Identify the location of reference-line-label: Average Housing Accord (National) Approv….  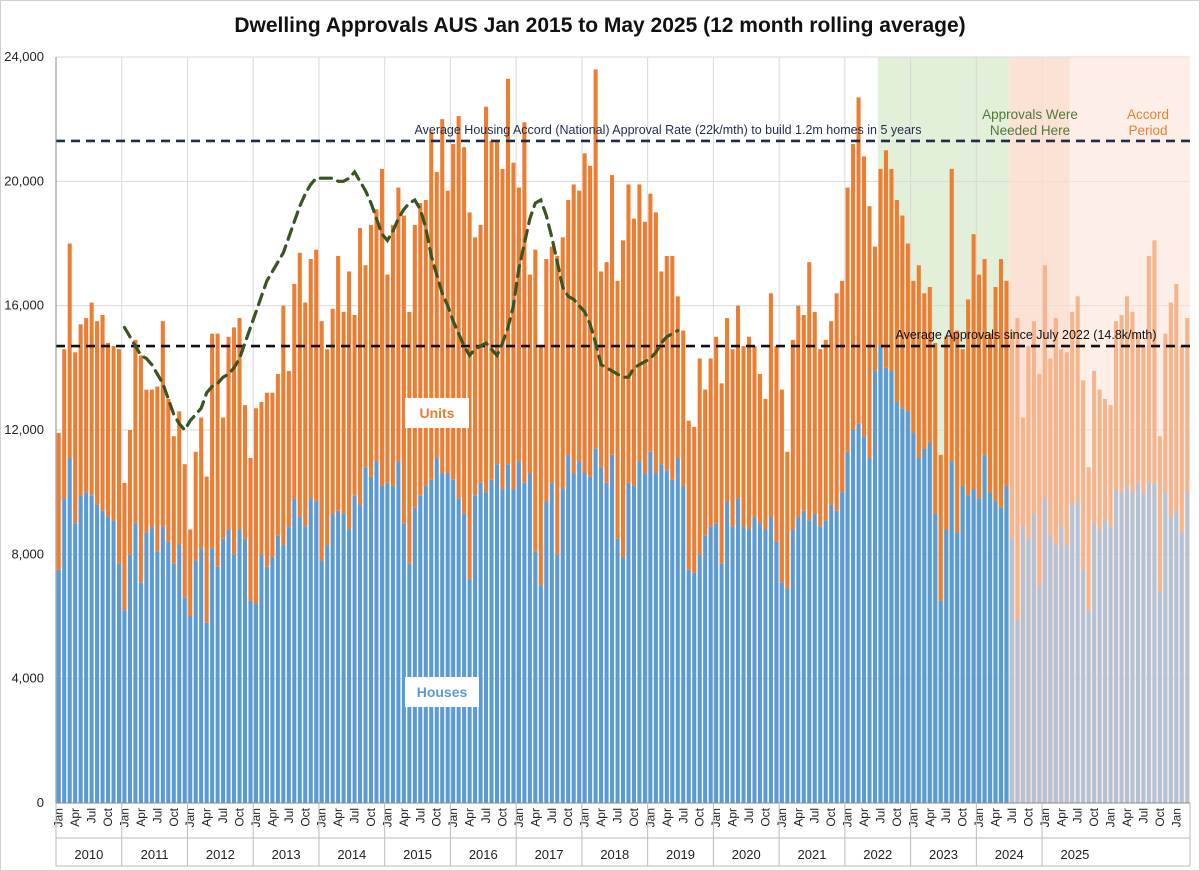
(668, 130).